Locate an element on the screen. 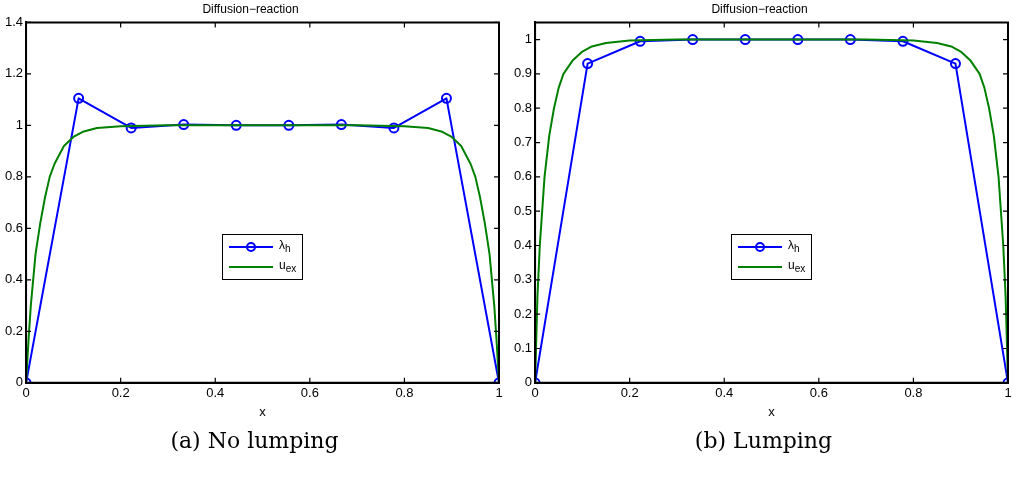 The image size is (1019, 495). y-tick-label: 0.7 is located at coordinates (523, 142).